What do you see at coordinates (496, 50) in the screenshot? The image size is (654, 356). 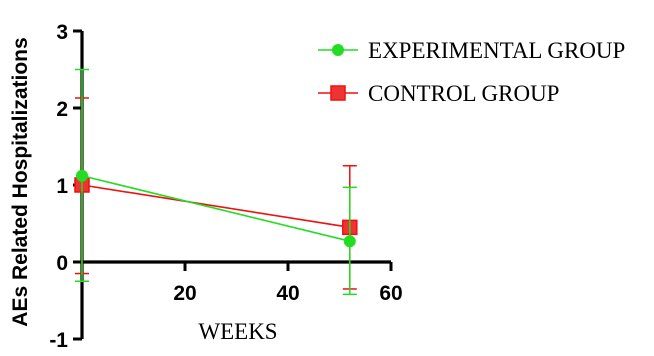 I see `legend-label: EXPERIMENTAL GROUP` at bounding box center [496, 50].